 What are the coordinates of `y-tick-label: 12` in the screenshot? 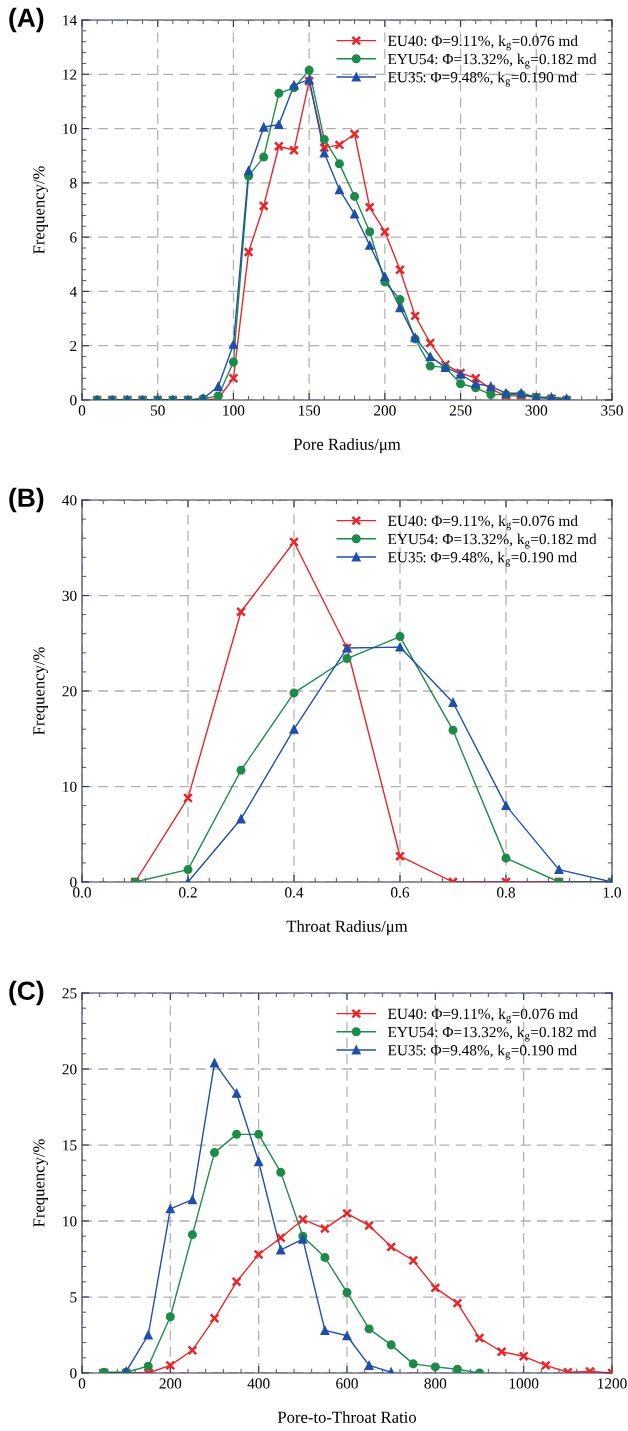 It's located at (70, 74).